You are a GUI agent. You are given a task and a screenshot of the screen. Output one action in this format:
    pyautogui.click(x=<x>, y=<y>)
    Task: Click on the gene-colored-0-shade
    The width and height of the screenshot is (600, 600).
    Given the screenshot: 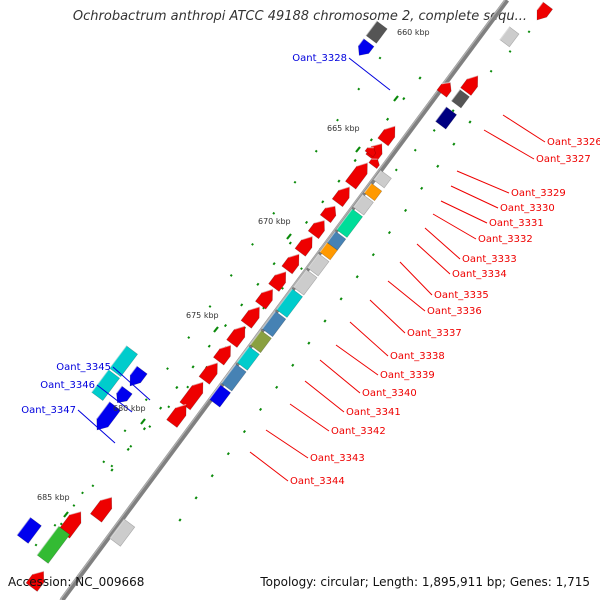 What is the action you would take?
    pyautogui.click(x=377, y=175)
    